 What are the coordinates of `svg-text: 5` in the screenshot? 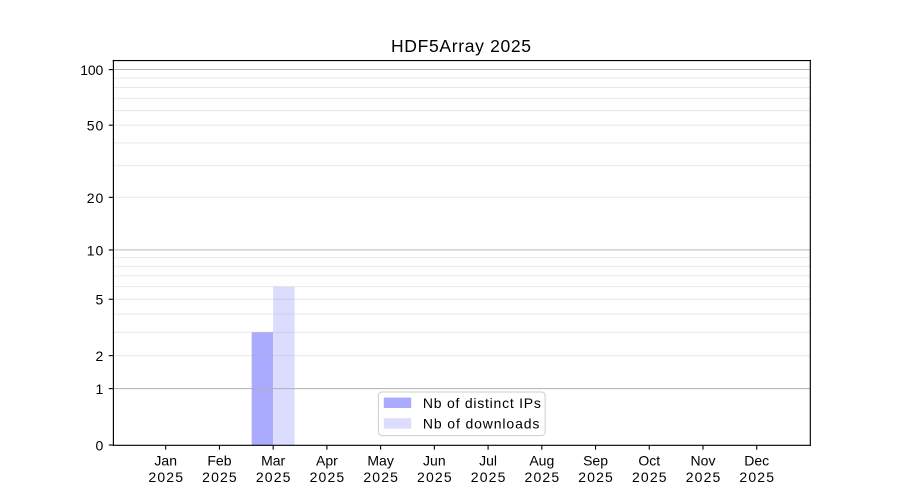 It's located at (100, 300).